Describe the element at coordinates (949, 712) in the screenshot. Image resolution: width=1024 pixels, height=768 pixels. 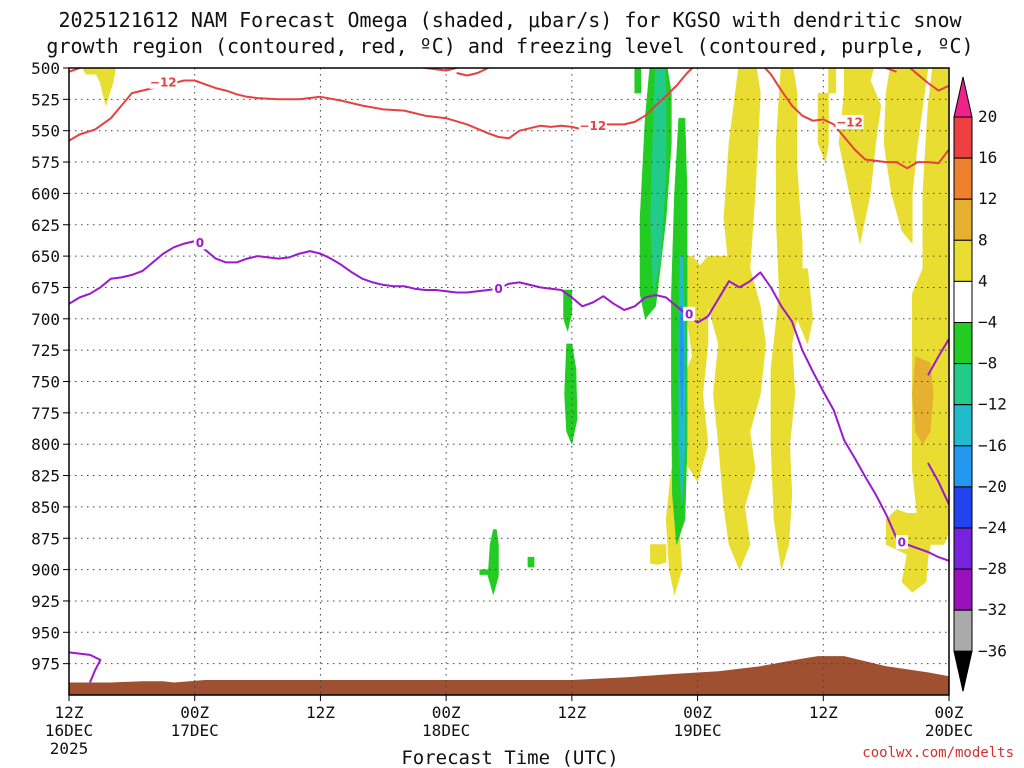
I see `x-tick-label-84-line1: 00Z` at that location.